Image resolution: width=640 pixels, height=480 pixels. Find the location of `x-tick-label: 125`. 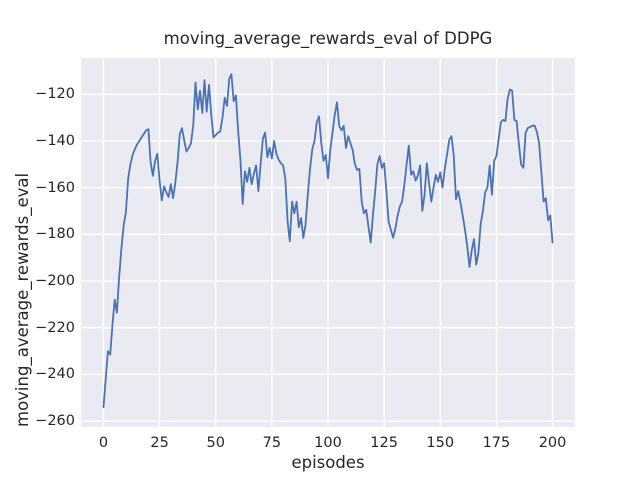

x-tick-label: 125 is located at coordinates (384, 443).